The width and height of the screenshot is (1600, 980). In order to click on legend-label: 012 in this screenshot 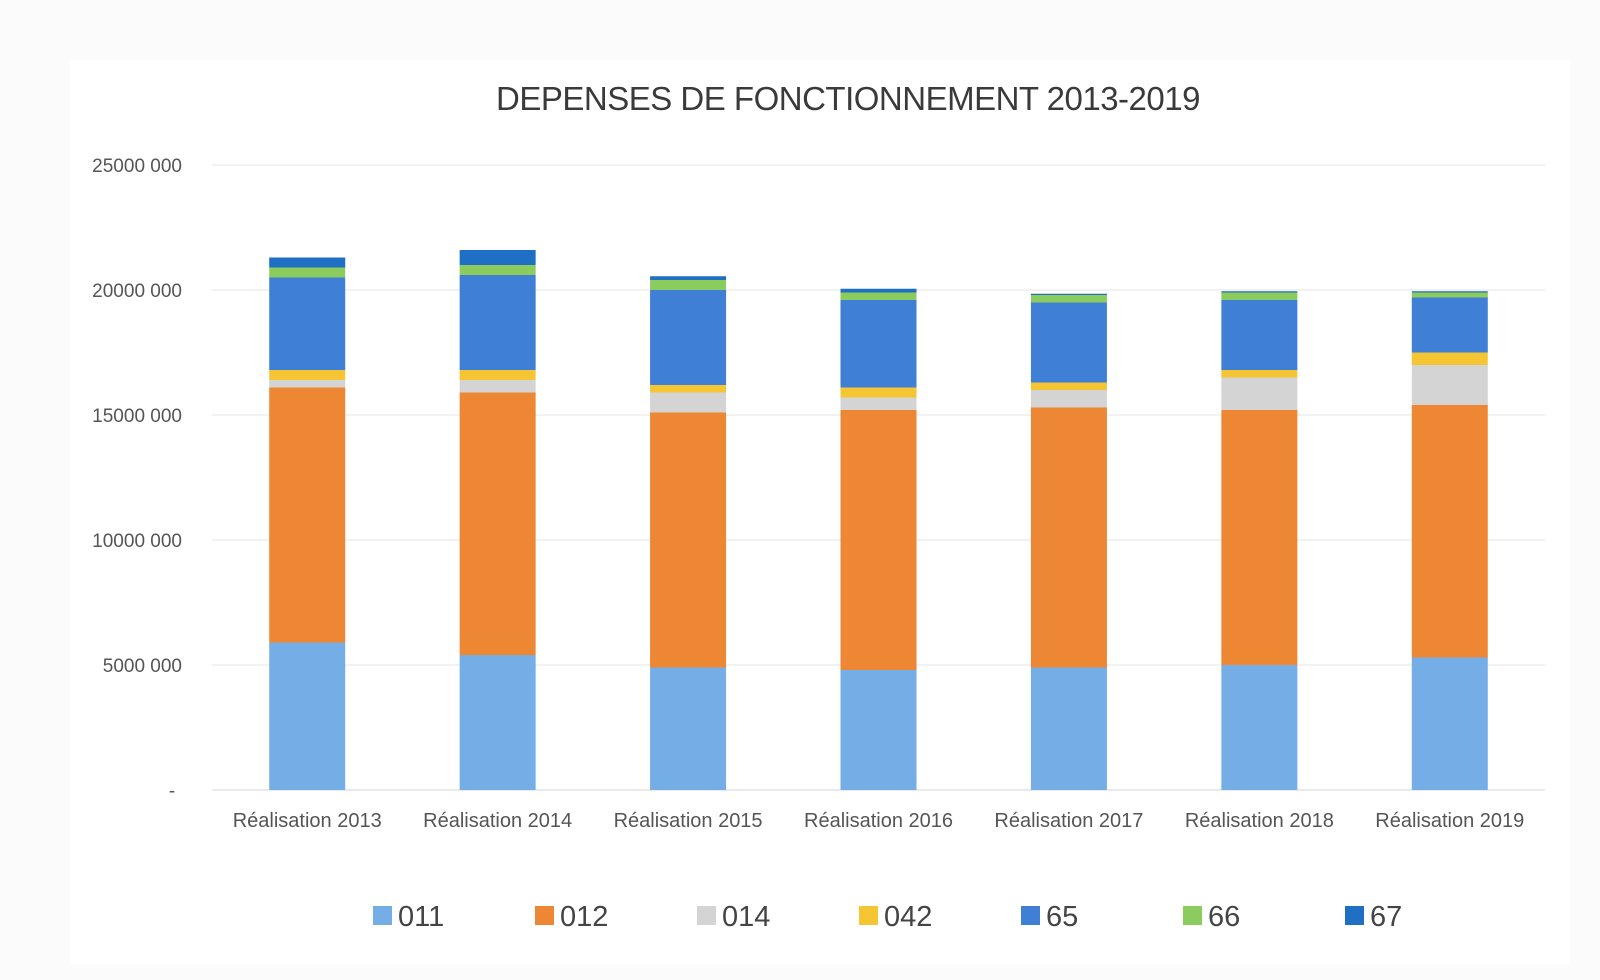, I will do `click(584, 917)`.